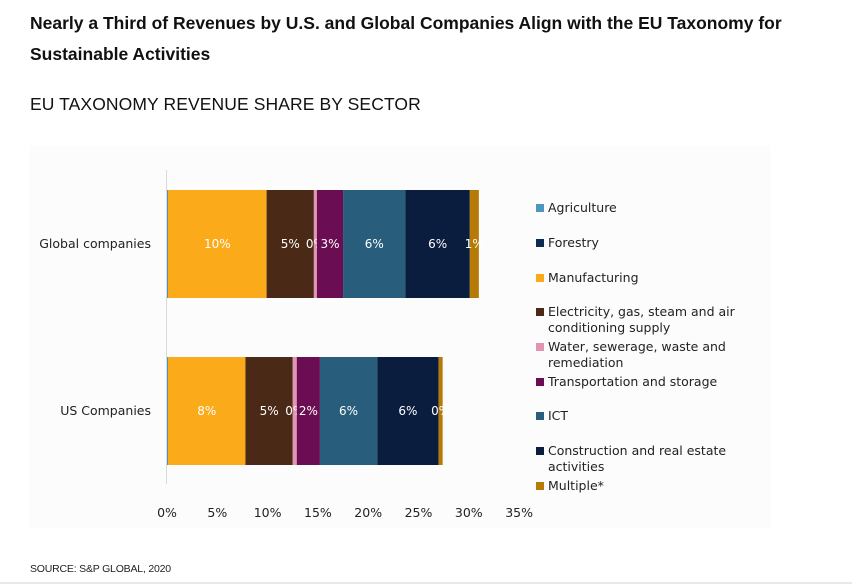  Describe the element at coordinates (225, 104) in the screenshot. I see `chart-subtitle: EU TAXONOMY REVENUE SHARE BY SECTOR` at that location.